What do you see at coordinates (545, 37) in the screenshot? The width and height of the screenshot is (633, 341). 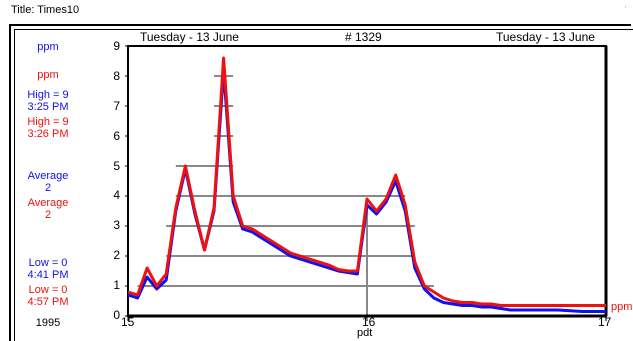 I see `header-right-date: Tuesday - 13 June` at bounding box center [545, 37].